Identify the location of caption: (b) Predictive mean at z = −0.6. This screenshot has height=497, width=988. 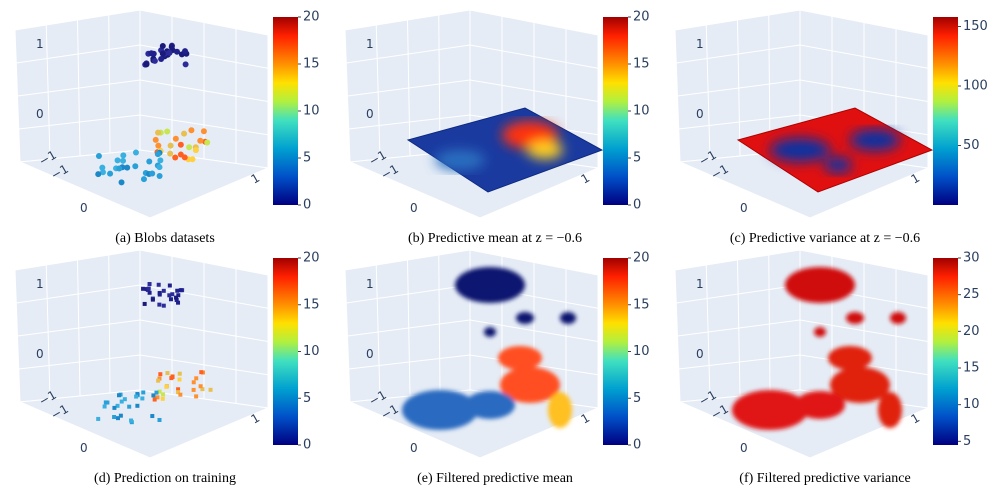
(495, 238).